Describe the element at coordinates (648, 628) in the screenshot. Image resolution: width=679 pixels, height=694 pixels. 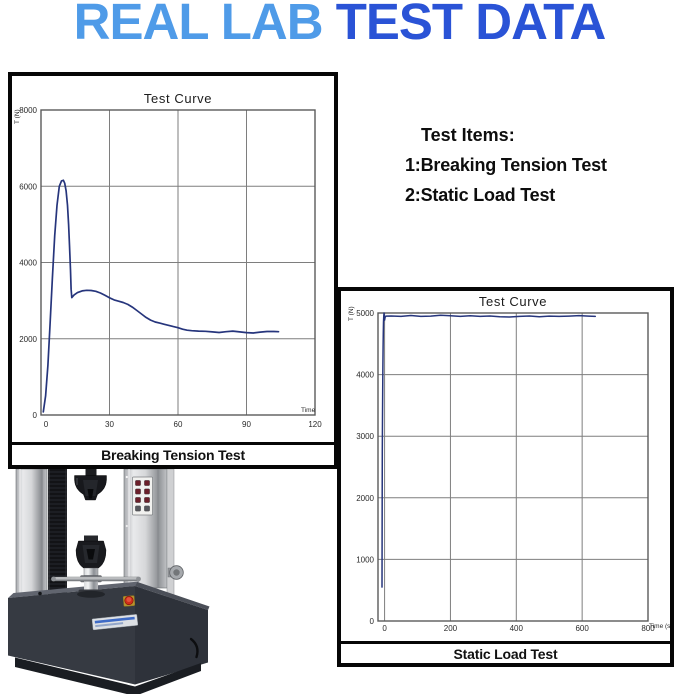
I see `svg-text: 800` at that location.